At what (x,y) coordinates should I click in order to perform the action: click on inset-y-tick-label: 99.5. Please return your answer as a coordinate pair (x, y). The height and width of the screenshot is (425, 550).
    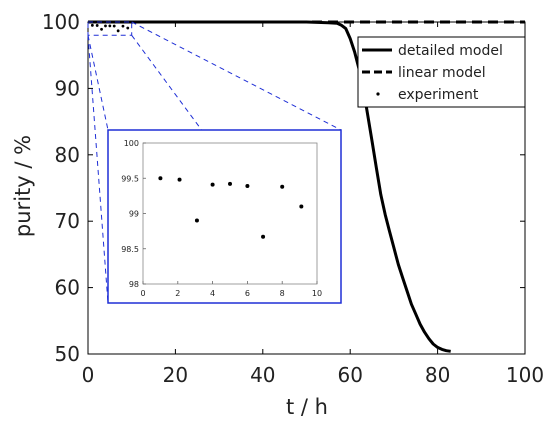
    Looking at the image, I should click on (130, 178).